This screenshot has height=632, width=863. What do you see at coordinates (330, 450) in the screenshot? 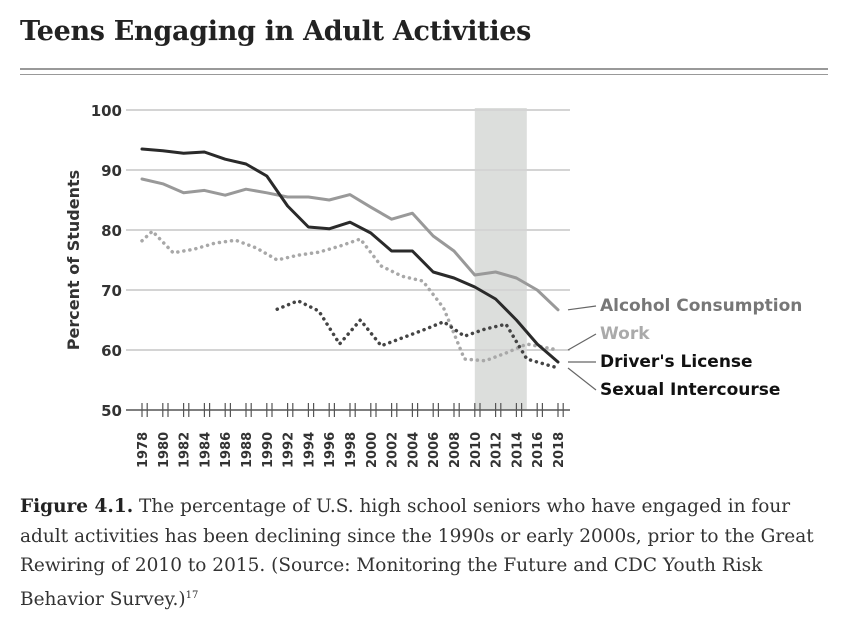
I see `x-tick-label: 1996` at bounding box center [330, 450].